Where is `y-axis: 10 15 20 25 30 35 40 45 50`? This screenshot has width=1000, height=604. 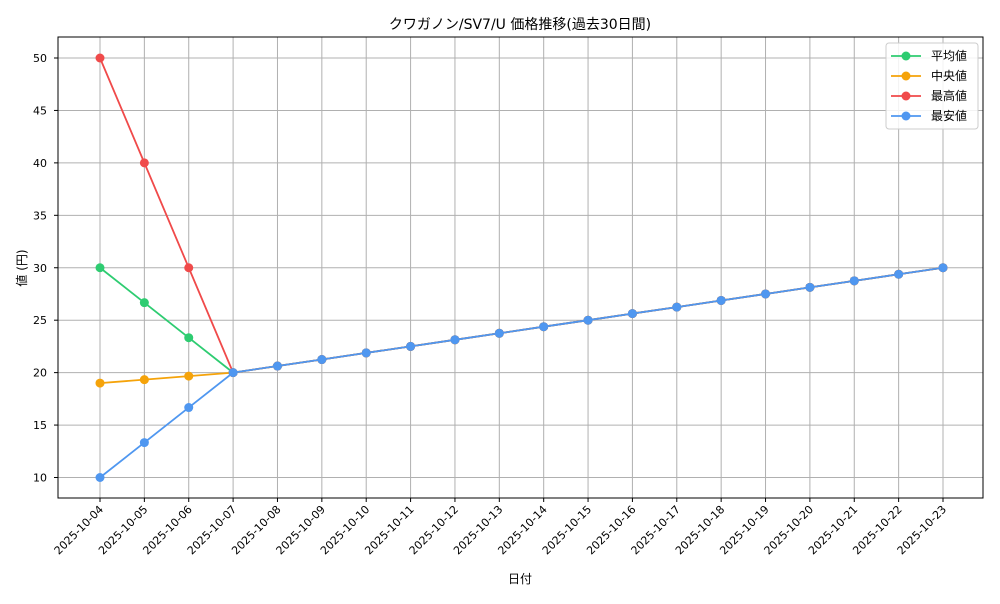
y-axis: 10 15 20 25 30 35 40 45 50 is located at coordinates (45, 268).